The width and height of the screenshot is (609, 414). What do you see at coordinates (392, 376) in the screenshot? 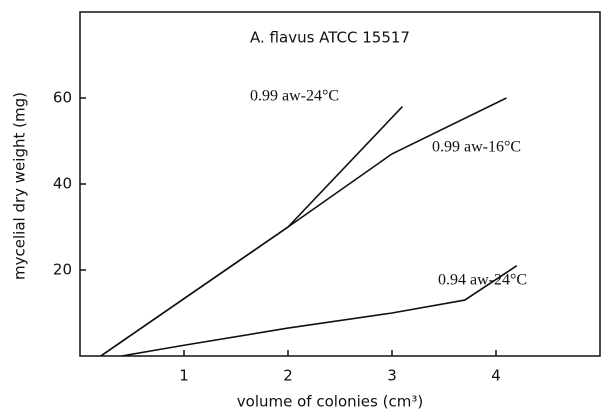
I see `x-tick-label: 3` at bounding box center [392, 376].